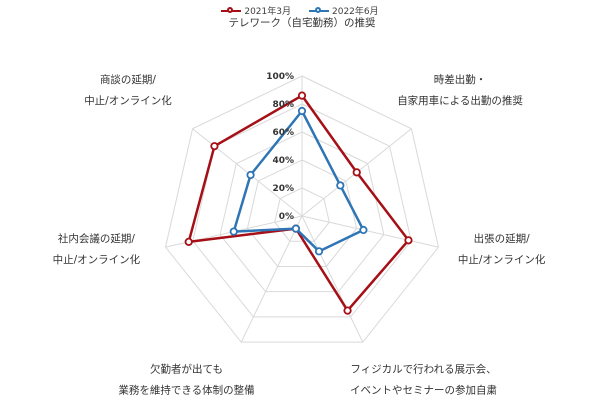  Describe the element at coordinates (283, 189) in the screenshot. I see `tick-label: 20%` at that location.